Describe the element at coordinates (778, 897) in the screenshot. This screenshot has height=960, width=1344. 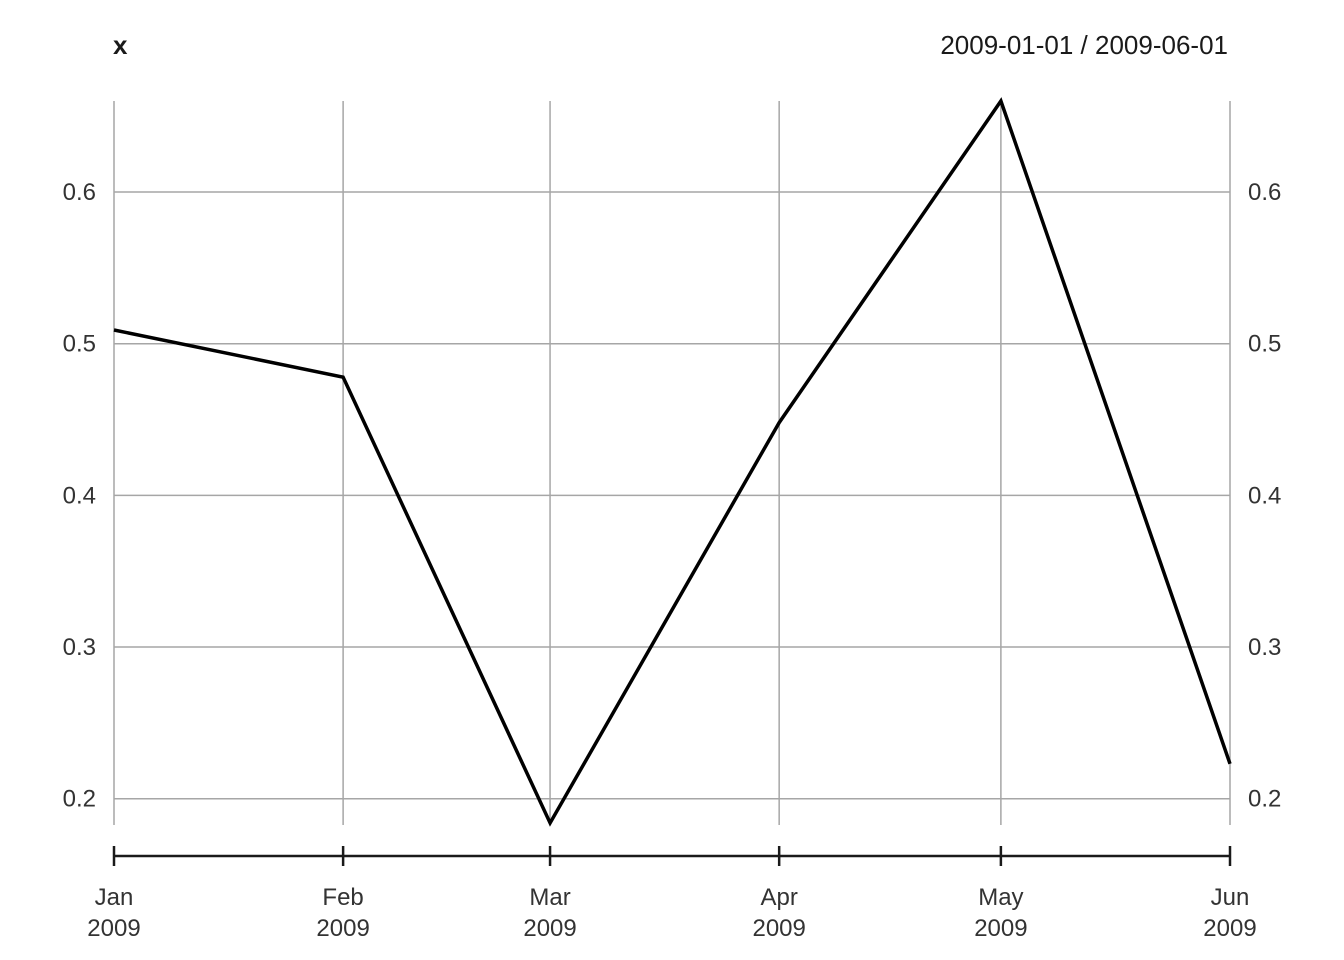
I see `x-tick-label-month: Apr` at that location.